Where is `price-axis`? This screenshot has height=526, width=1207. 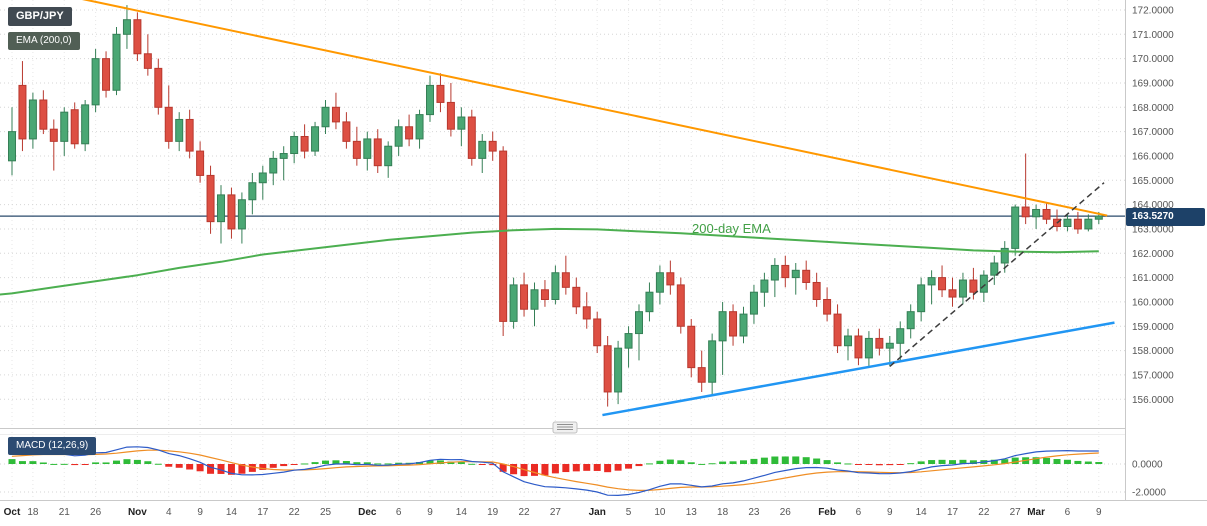 price-axis is located at coordinates (1166, 263).